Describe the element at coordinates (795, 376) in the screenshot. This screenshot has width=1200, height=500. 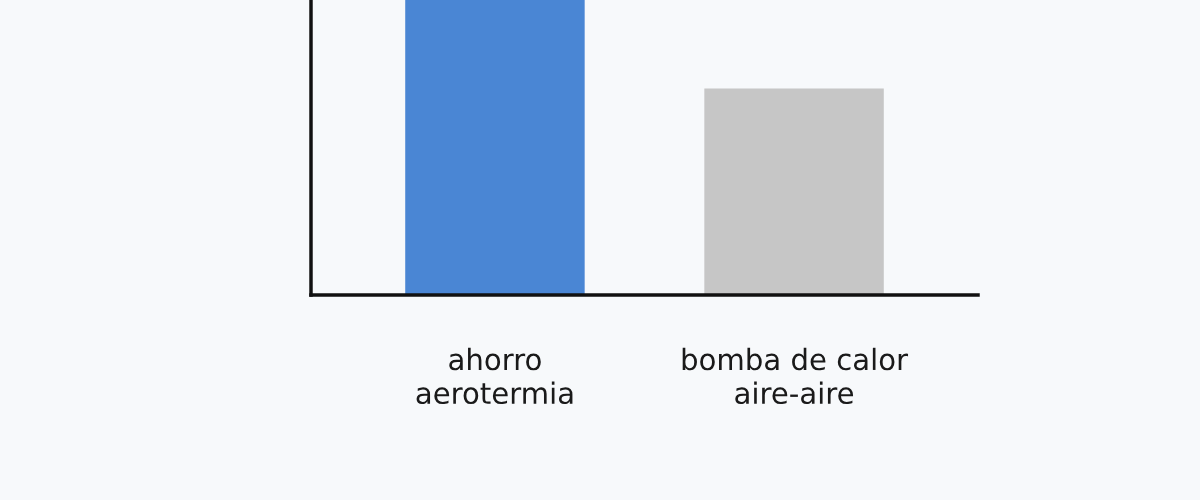
I see `x-tick-label: bomba de calor aire-aire` at that location.